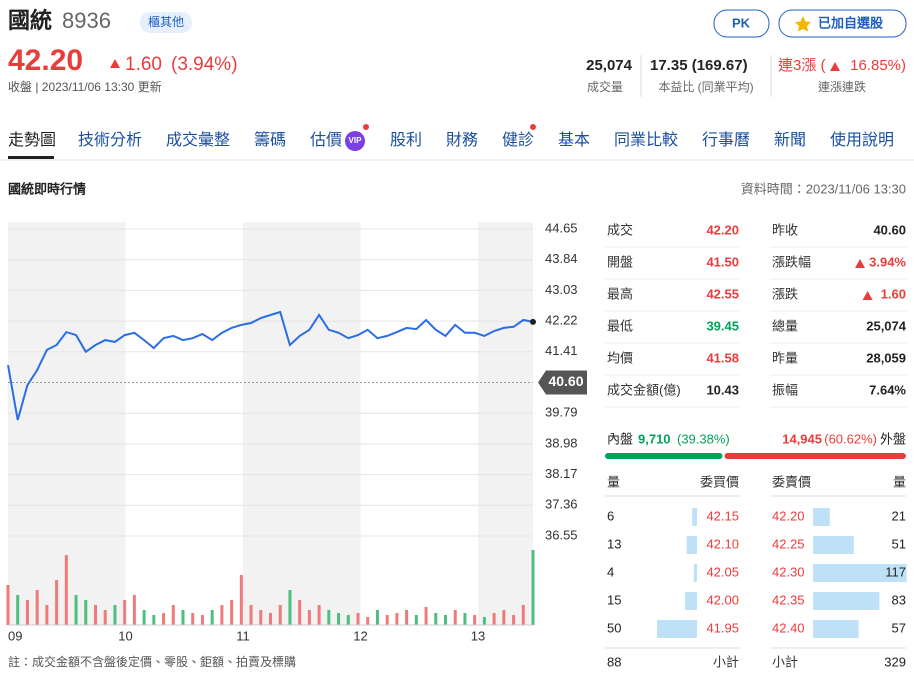 The image size is (914, 682). Describe the element at coordinates (705, 87) in the screenshot. I see `stat-label: 本益比 (同業平均)` at that location.